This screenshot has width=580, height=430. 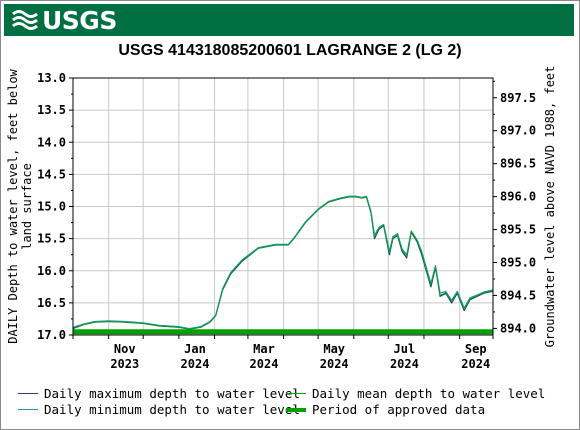 I want to click on usgs-wave-icon, so click(x=25, y=20).